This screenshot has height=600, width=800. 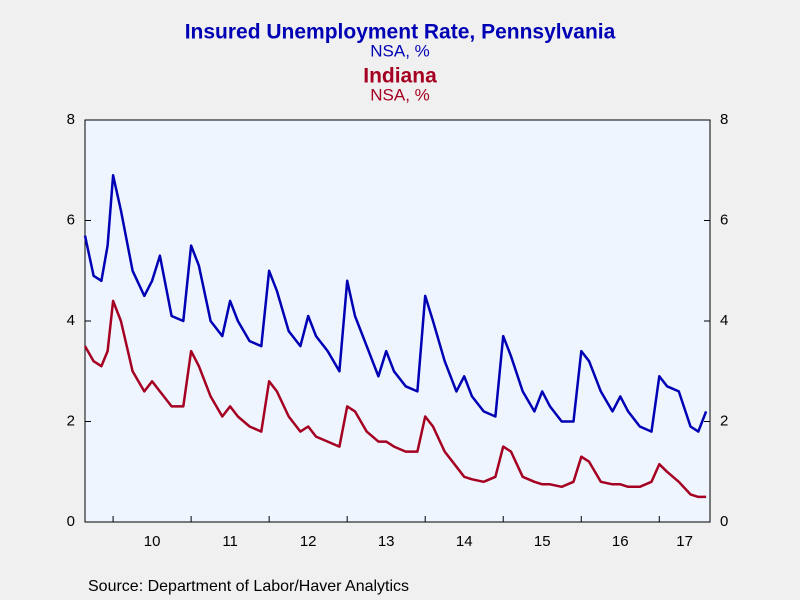 I want to click on x-tick-label: 10, so click(x=152, y=541).